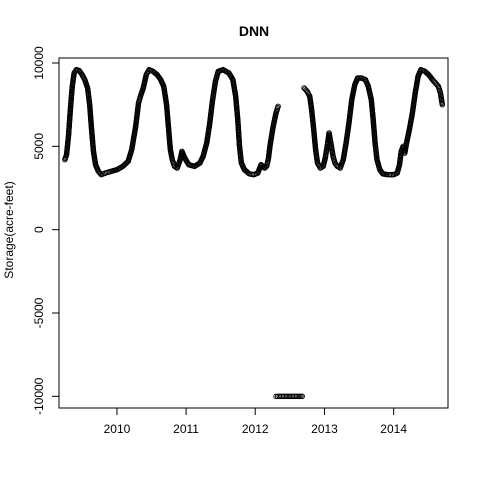 This screenshot has height=480, width=480. I want to click on x-tick-label: 2014, so click(393, 429).